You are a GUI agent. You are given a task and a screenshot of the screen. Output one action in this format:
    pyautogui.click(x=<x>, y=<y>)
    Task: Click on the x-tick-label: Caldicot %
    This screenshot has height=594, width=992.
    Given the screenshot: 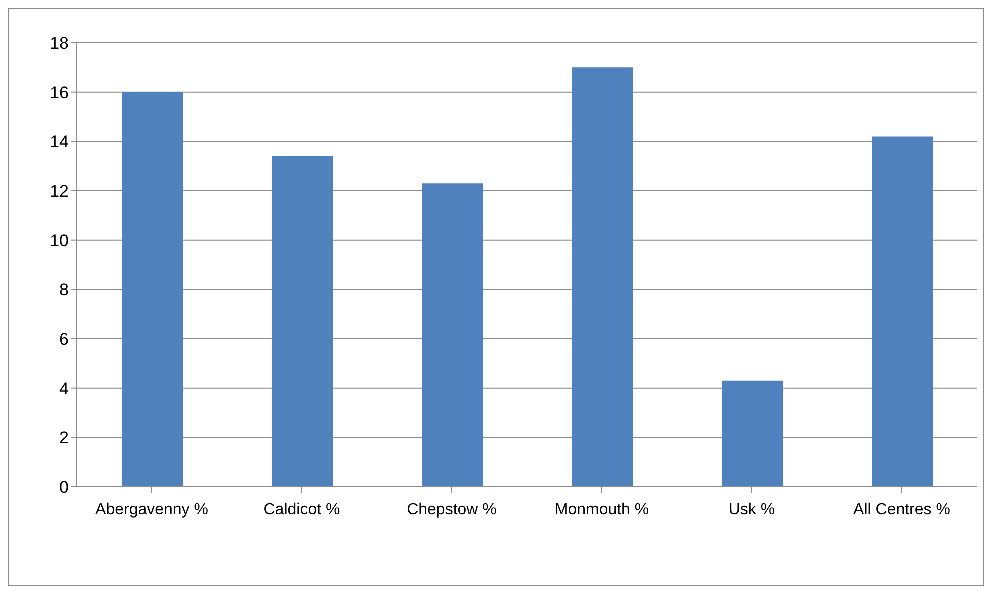 What is the action you would take?
    pyautogui.click(x=302, y=509)
    